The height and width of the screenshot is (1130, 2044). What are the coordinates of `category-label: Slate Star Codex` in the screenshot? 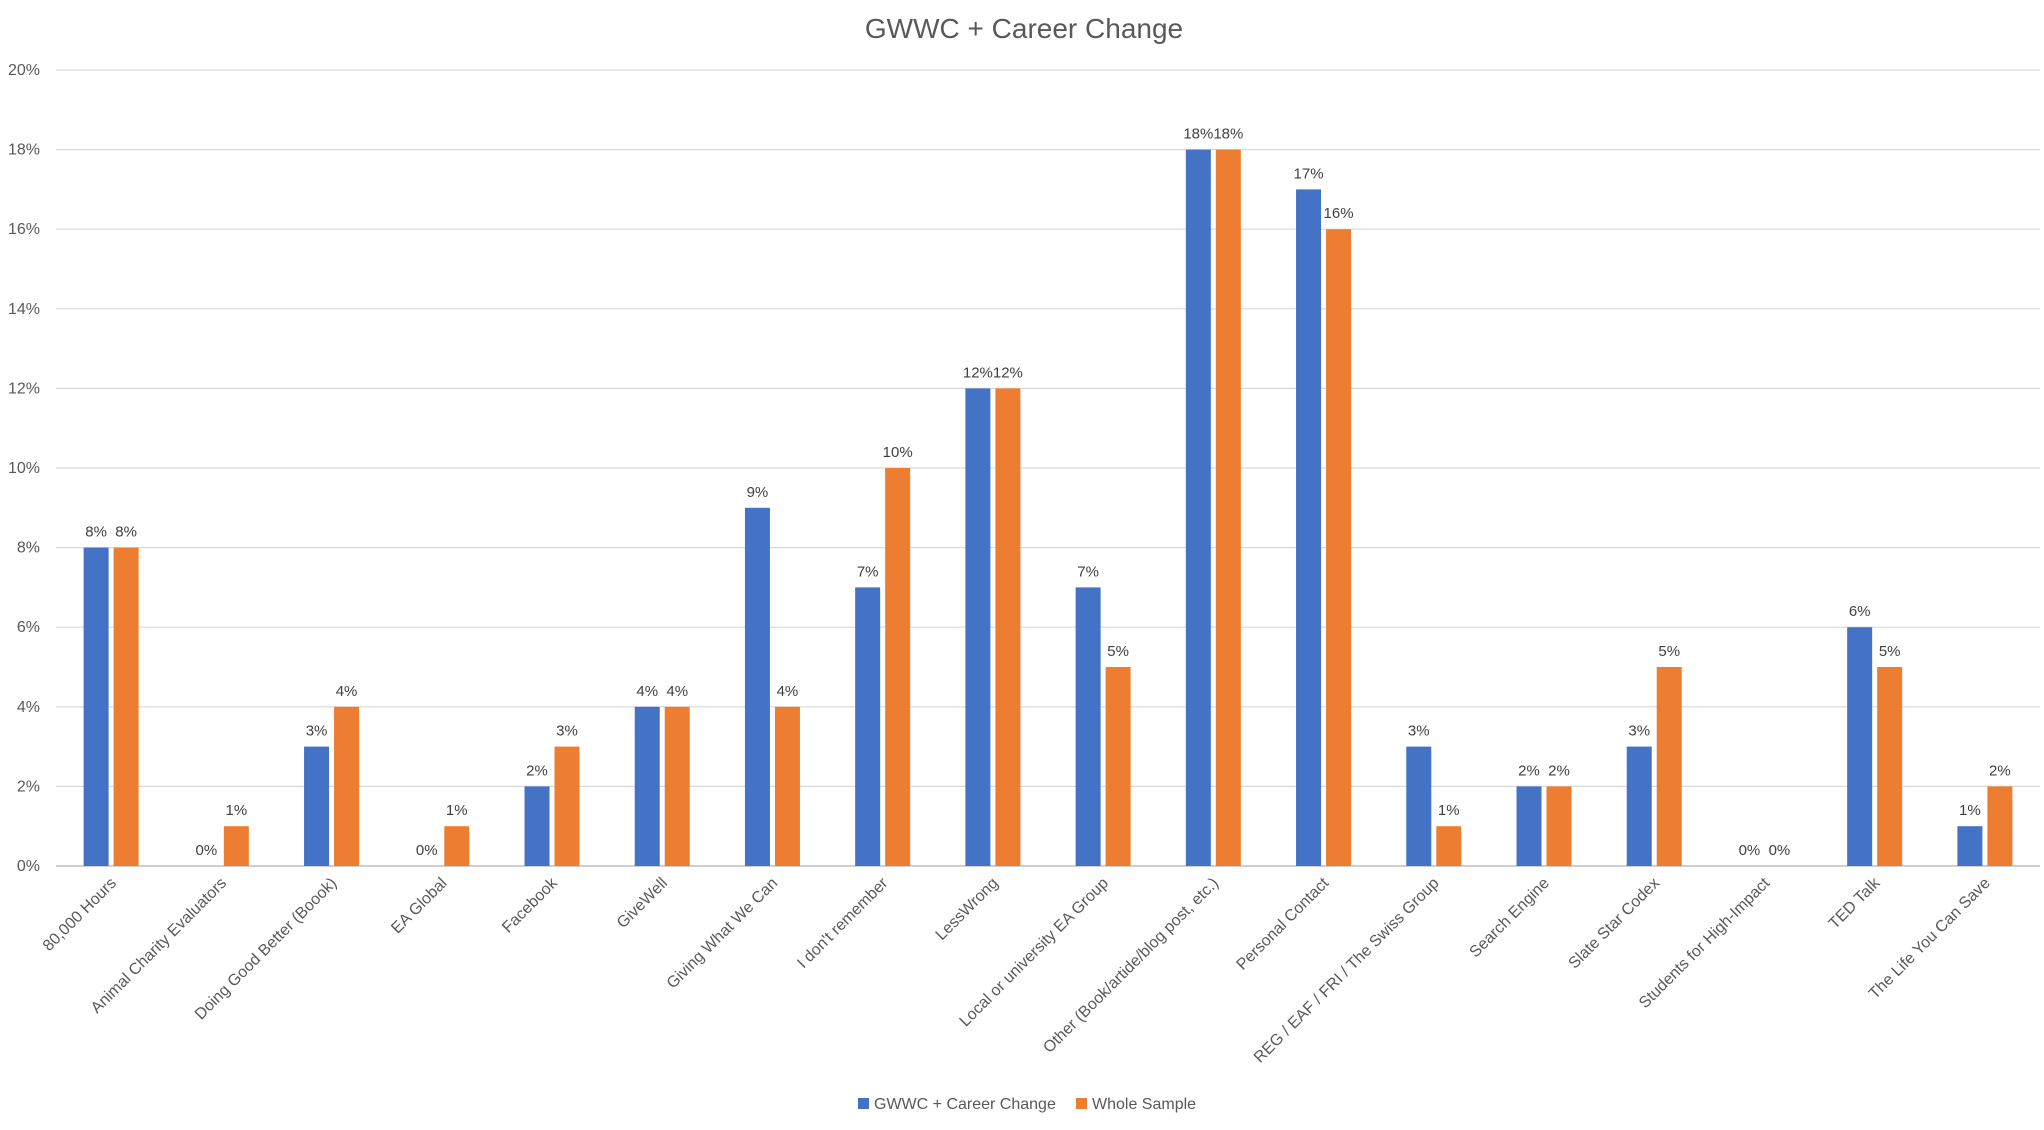 It's located at (1615, 924).